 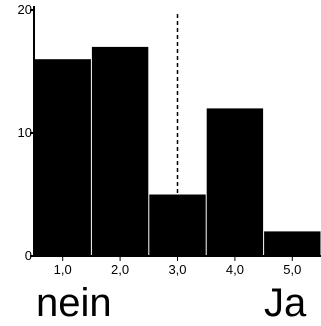 What do you see at coordinates (25, 132) in the screenshot?
I see `y-tick-label: 10` at bounding box center [25, 132].